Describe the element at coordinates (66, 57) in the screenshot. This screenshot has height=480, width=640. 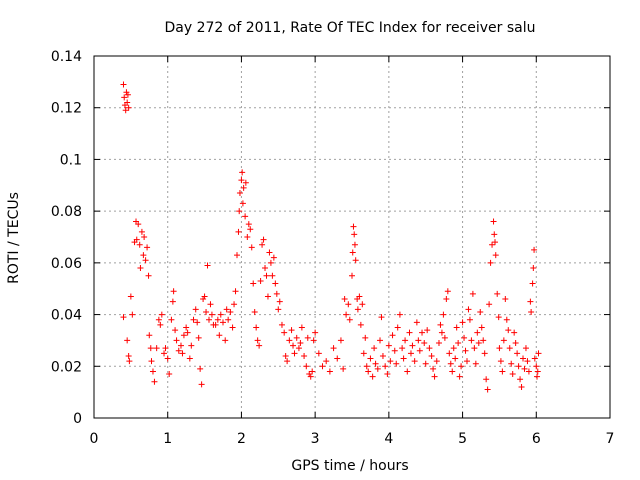
I see `y-tick-label: 0.14` at that location.